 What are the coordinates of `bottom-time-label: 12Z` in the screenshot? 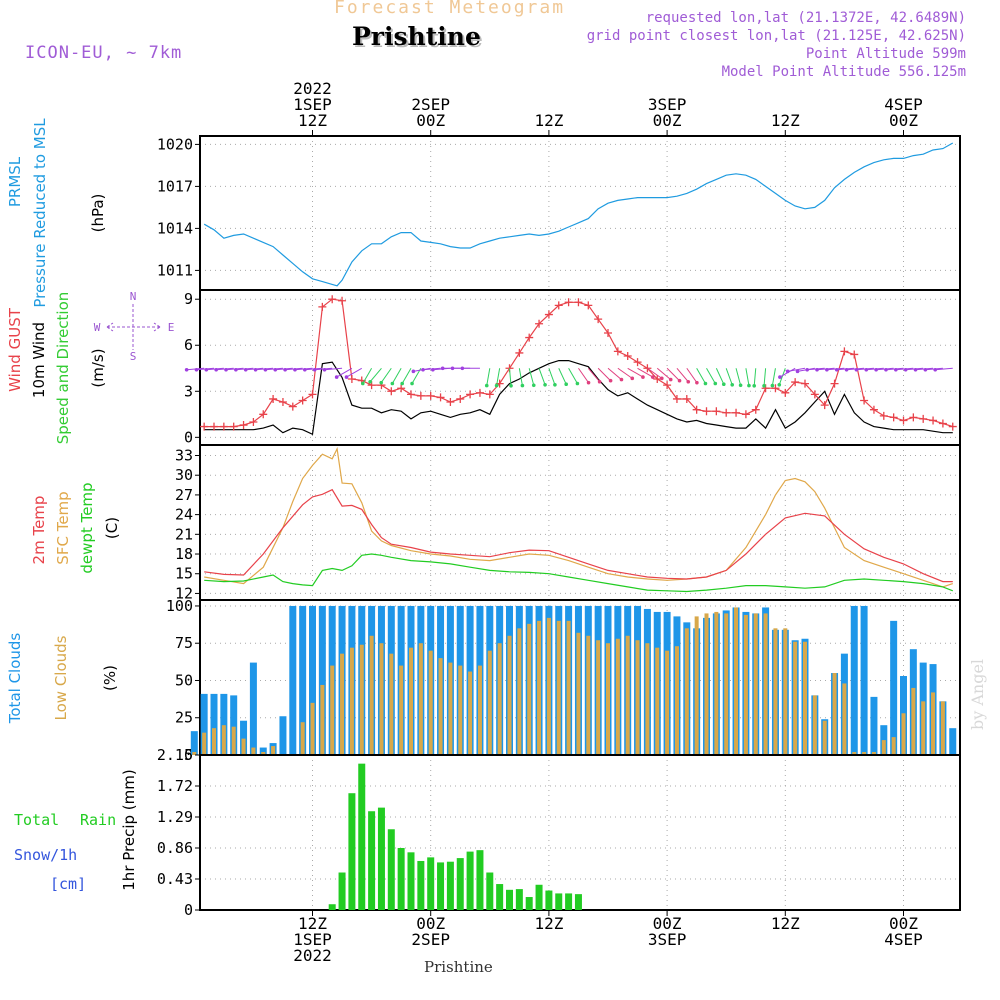 It's located at (548, 923).